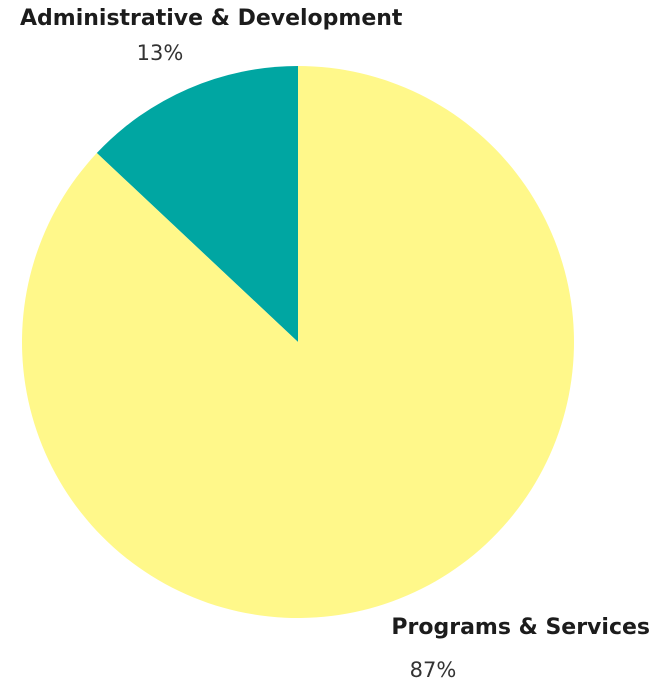 The image size is (672, 684). What do you see at coordinates (433, 670) in the screenshot?
I see `slice-value-programs: 87%` at bounding box center [433, 670].